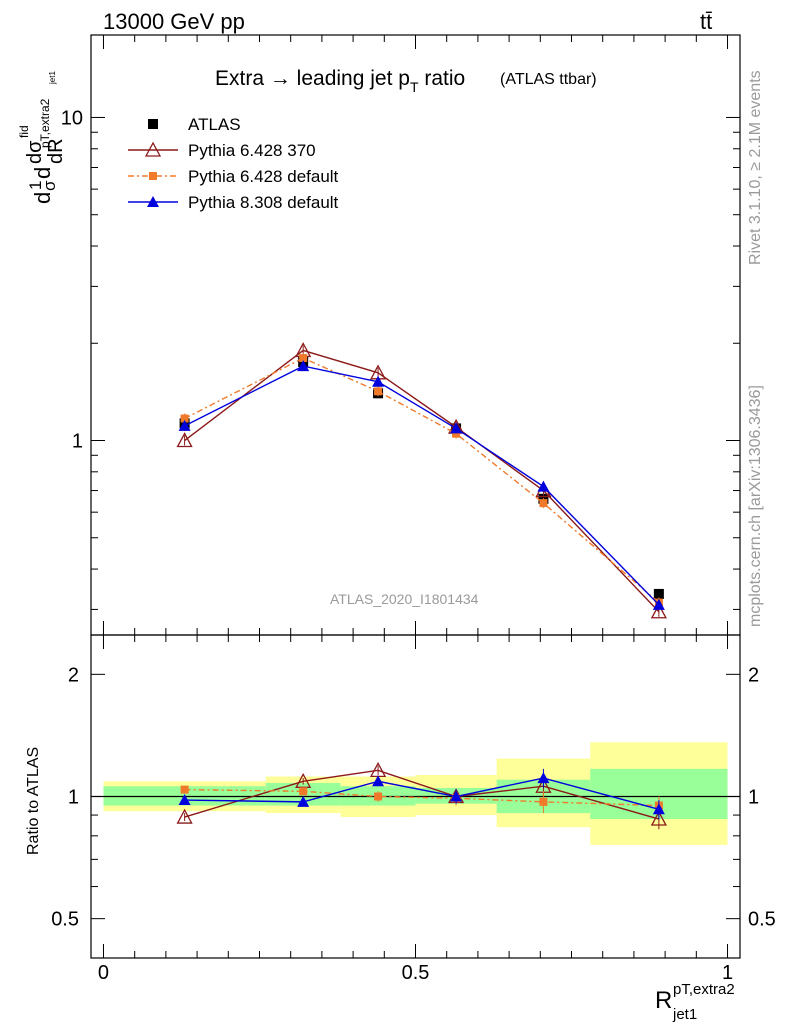  Describe the element at coordinates (762, 920) in the screenshot. I see `ratio-y-tick-label-right: 0.5` at that location.